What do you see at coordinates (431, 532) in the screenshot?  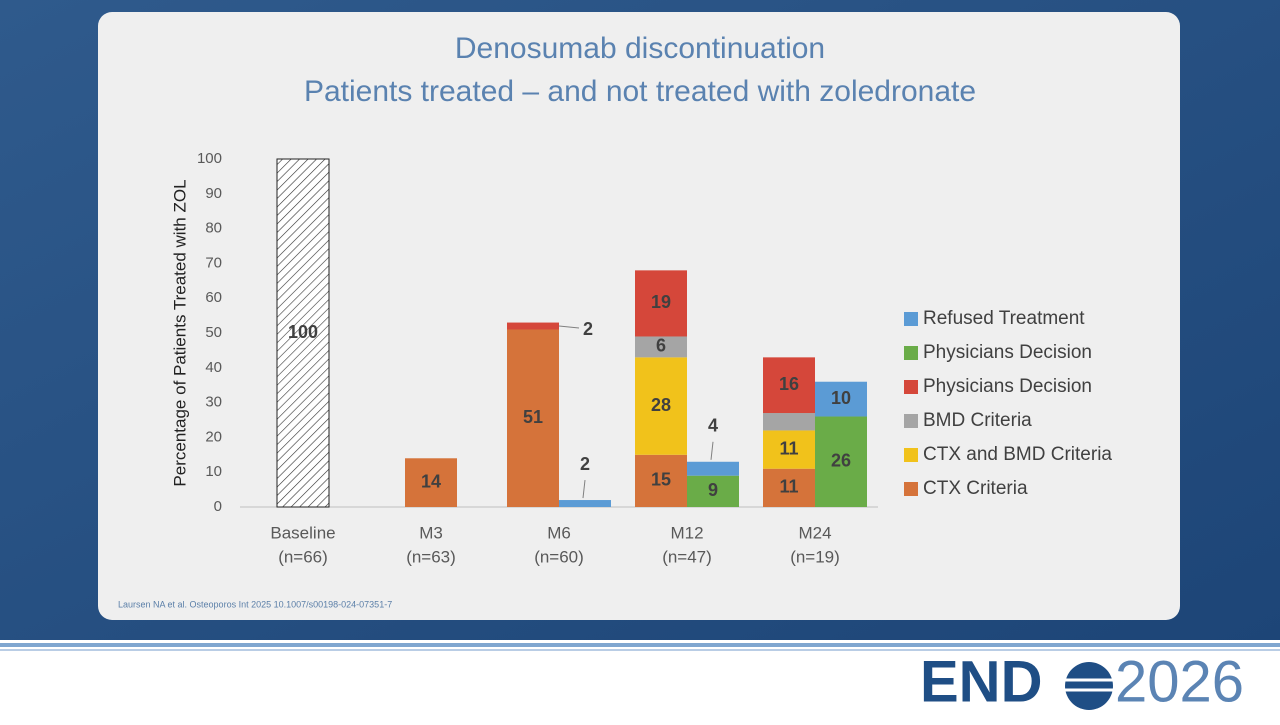 I see `x-tick-label: M3` at bounding box center [431, 532].